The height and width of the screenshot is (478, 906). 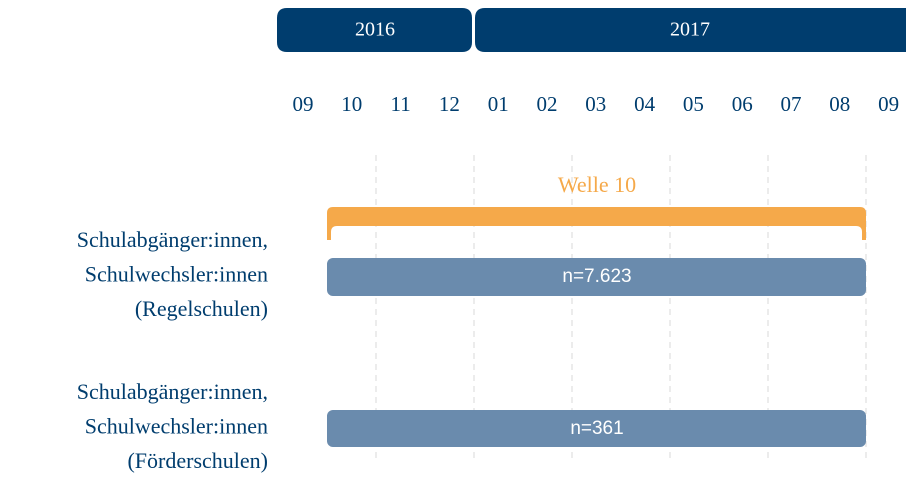 I want to click on sample-label: n=7.623, so click(x=596, y=276).